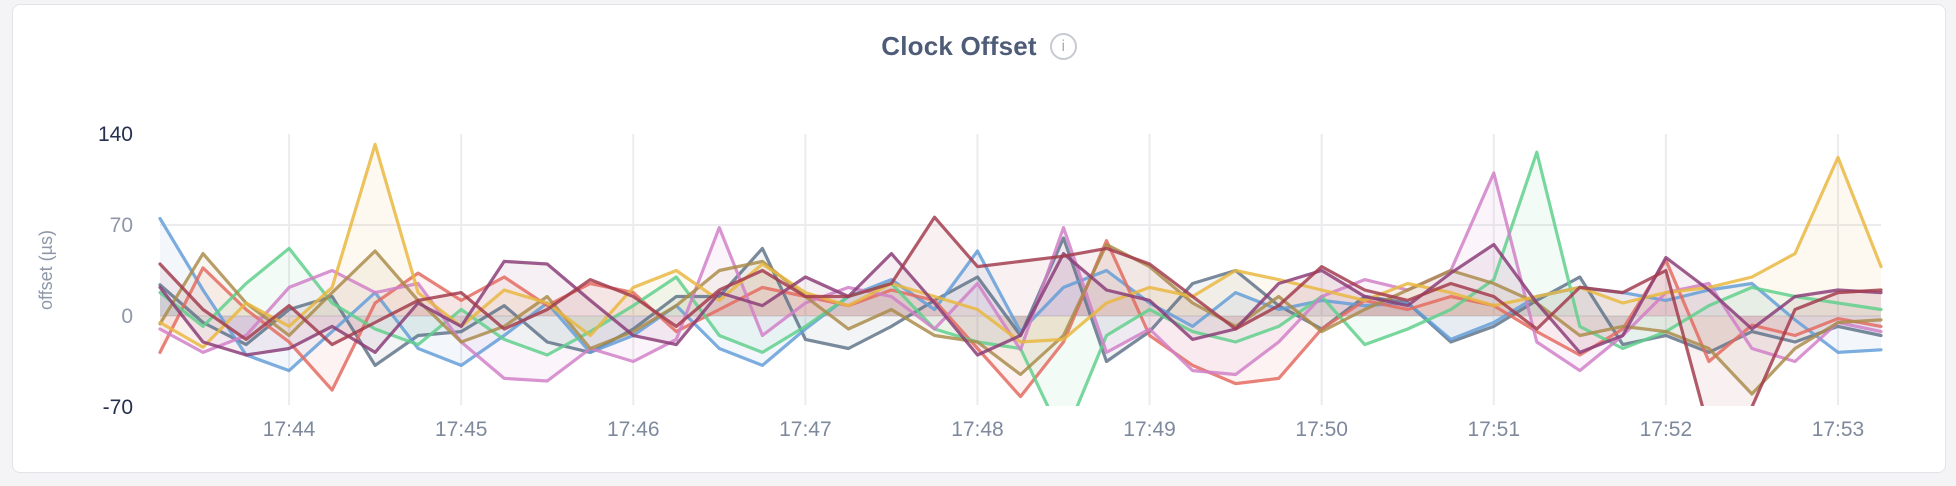 This screenshot has height=486, width=1956. What do you see at coordinates (1493, 429) in the screenshot?
I see `x-tick-label: 17:51` at bounding box center [1493, 429].